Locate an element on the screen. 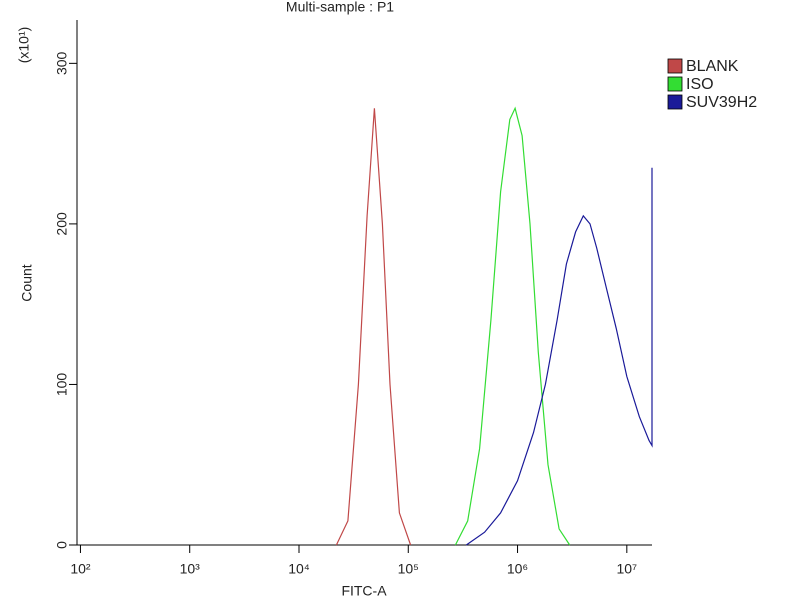  x-tick-label: 10² is located at coordinates (80, 569).